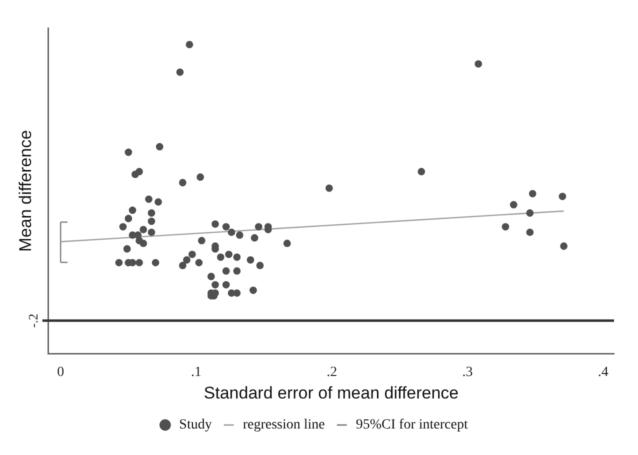 The height and width of the screenshot is (455, 638). I want to click on x-tick-label: .4, so click(603, 372).